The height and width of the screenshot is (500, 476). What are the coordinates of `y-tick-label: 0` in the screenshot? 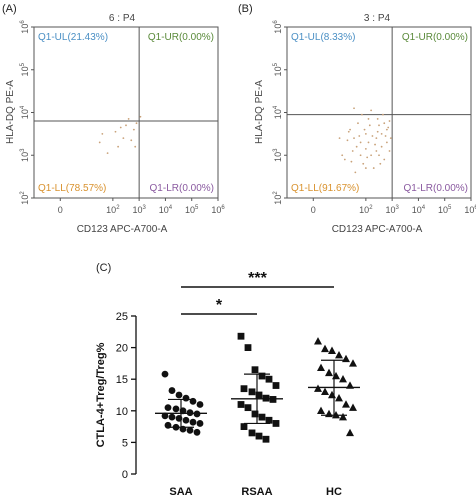 It's located at (125, 475).